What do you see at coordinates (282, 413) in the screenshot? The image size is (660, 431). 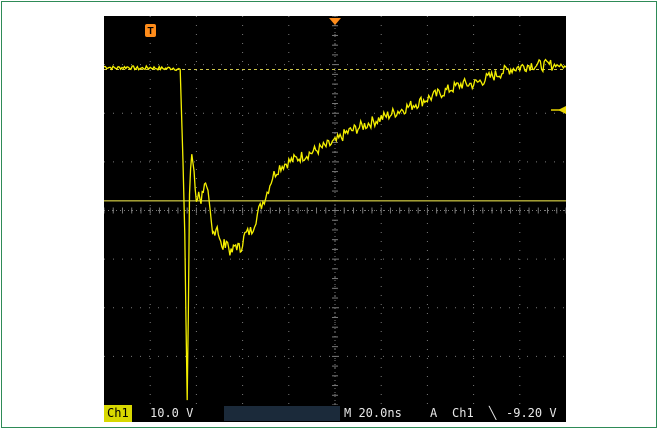 I see `status-bar-fill` at bounding box center [282, 413].